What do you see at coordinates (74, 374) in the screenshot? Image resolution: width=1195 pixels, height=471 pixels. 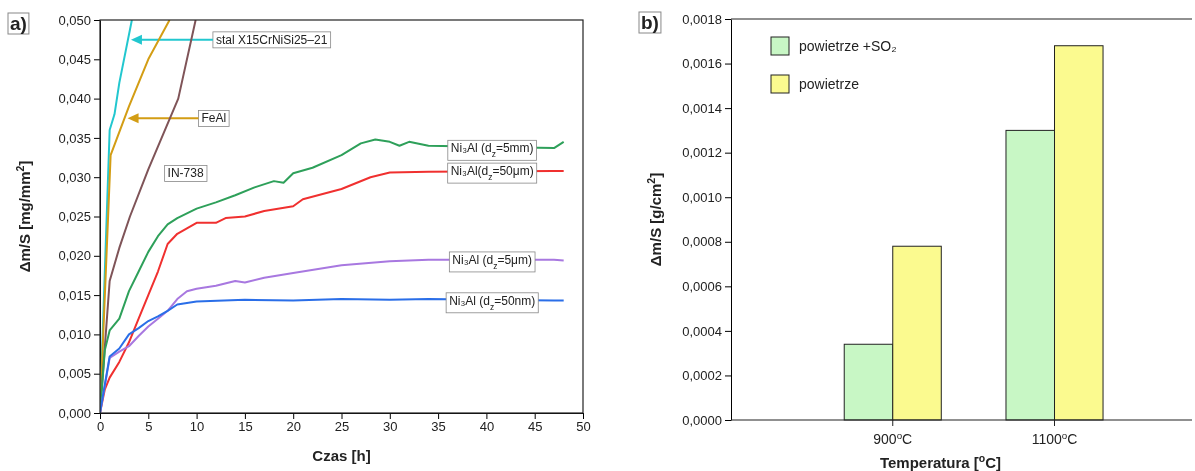 I see `y-tick-label: 0,005` at bounding box center [74, 374].